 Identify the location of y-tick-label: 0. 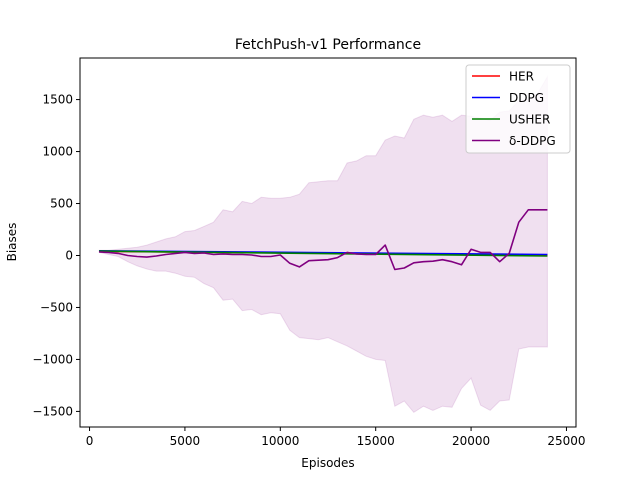
(69, 255).